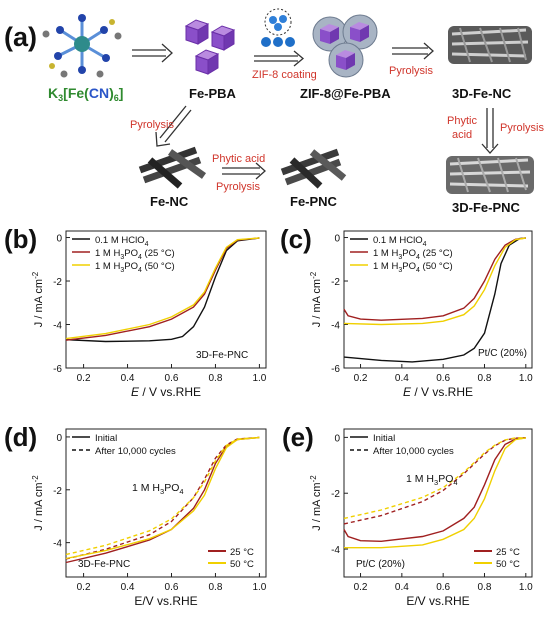 The width and height of the screenshot is (550, 622). I want to click on x-tick-label-c: 0.6, so click(443, 378).